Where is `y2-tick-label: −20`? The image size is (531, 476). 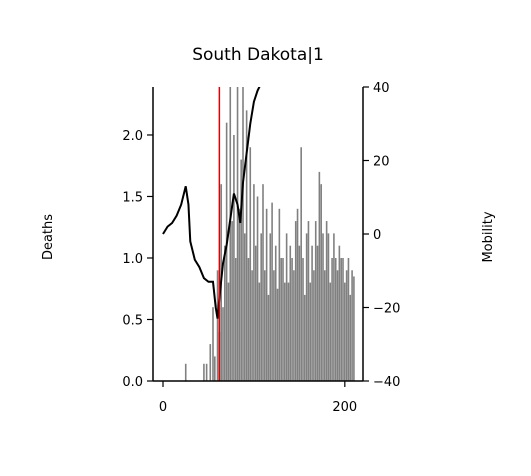 y2-tick-label: −20 is located at coordinates (386, 309).